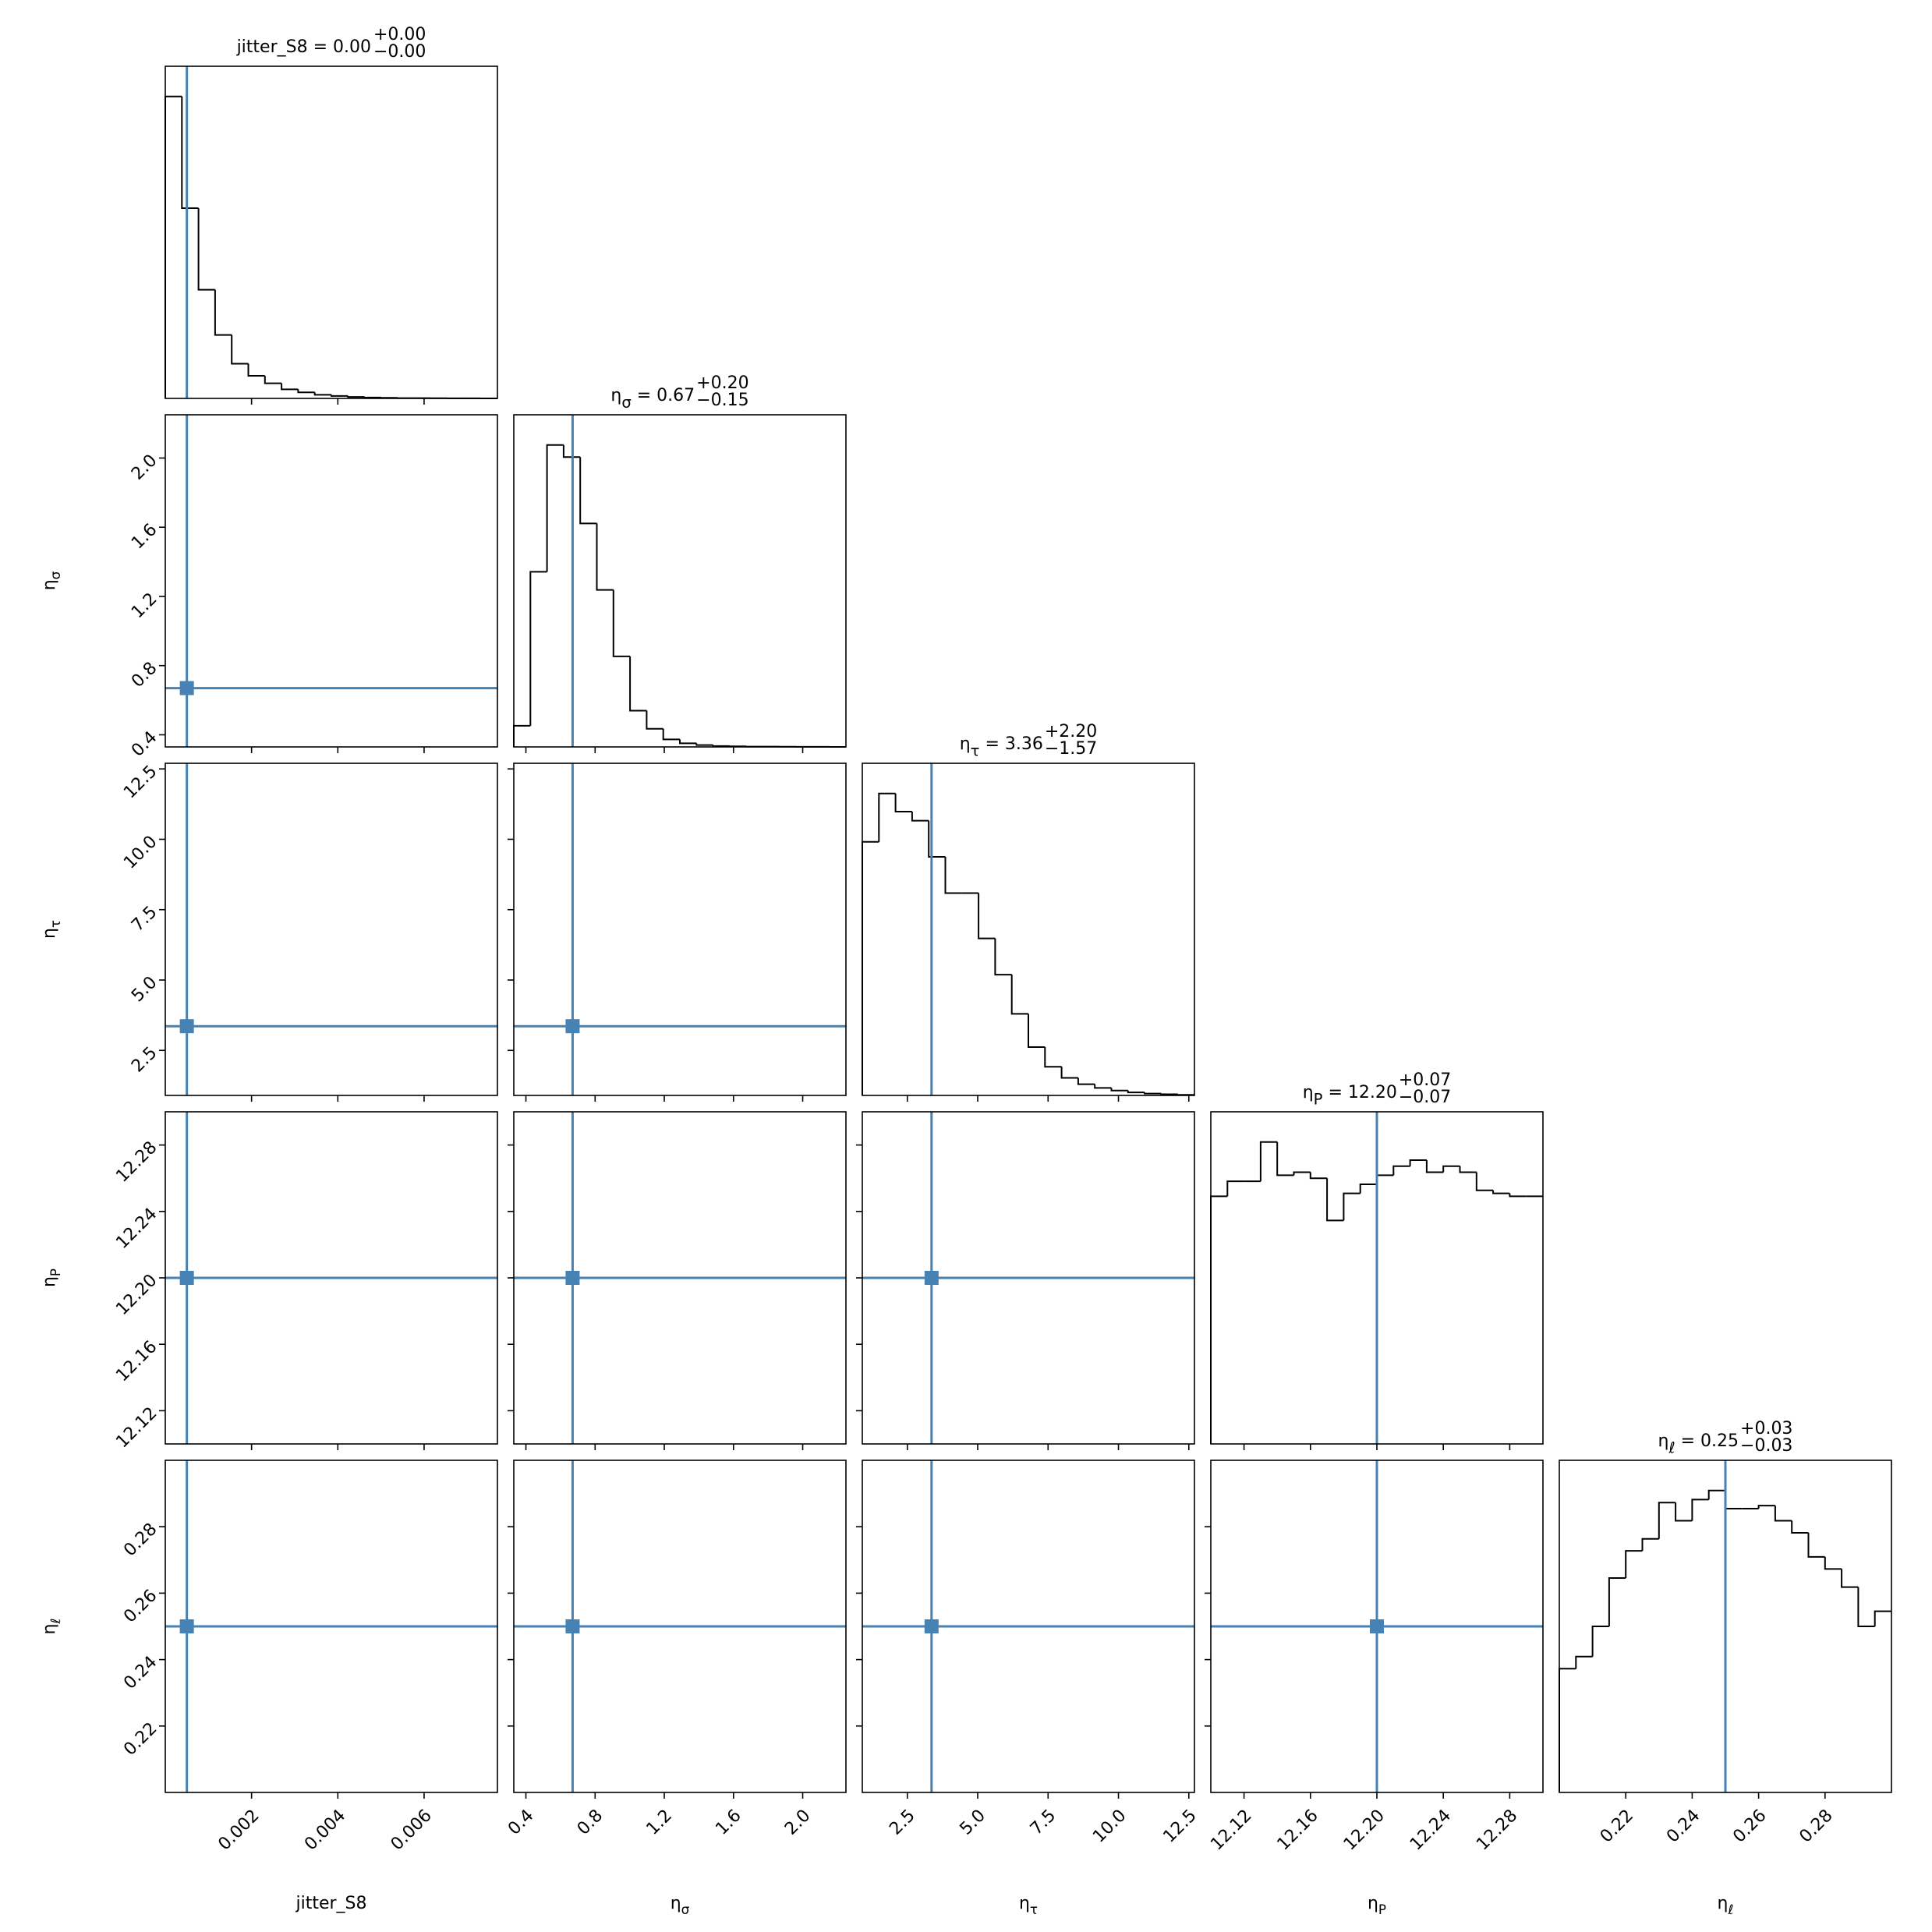 The image size is (1932, 1932). I want to click on y-axis-label: ητ, so click(51, 929).